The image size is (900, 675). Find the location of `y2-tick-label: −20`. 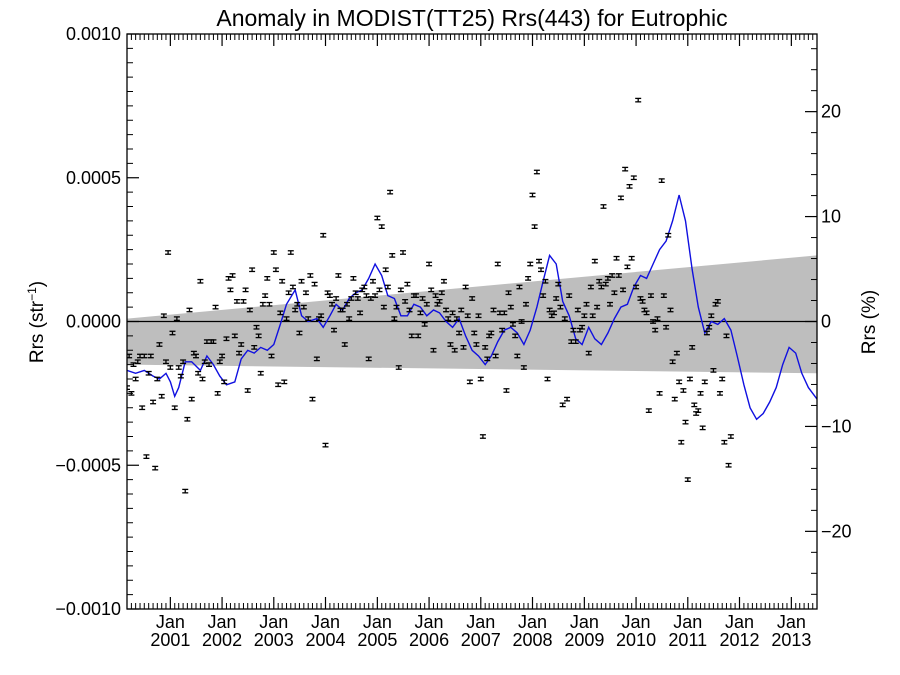

y2-tick-label: −20 is located at coordinates (836, 531).